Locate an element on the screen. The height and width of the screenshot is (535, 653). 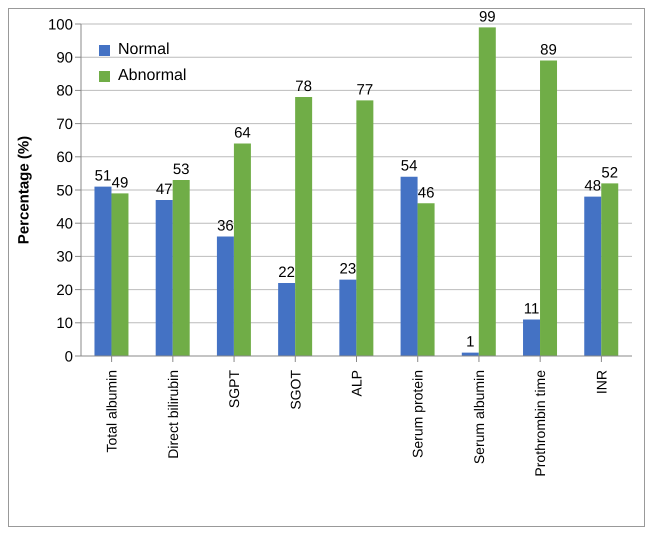
data-label: 22 is located at coordinates (286, 272).